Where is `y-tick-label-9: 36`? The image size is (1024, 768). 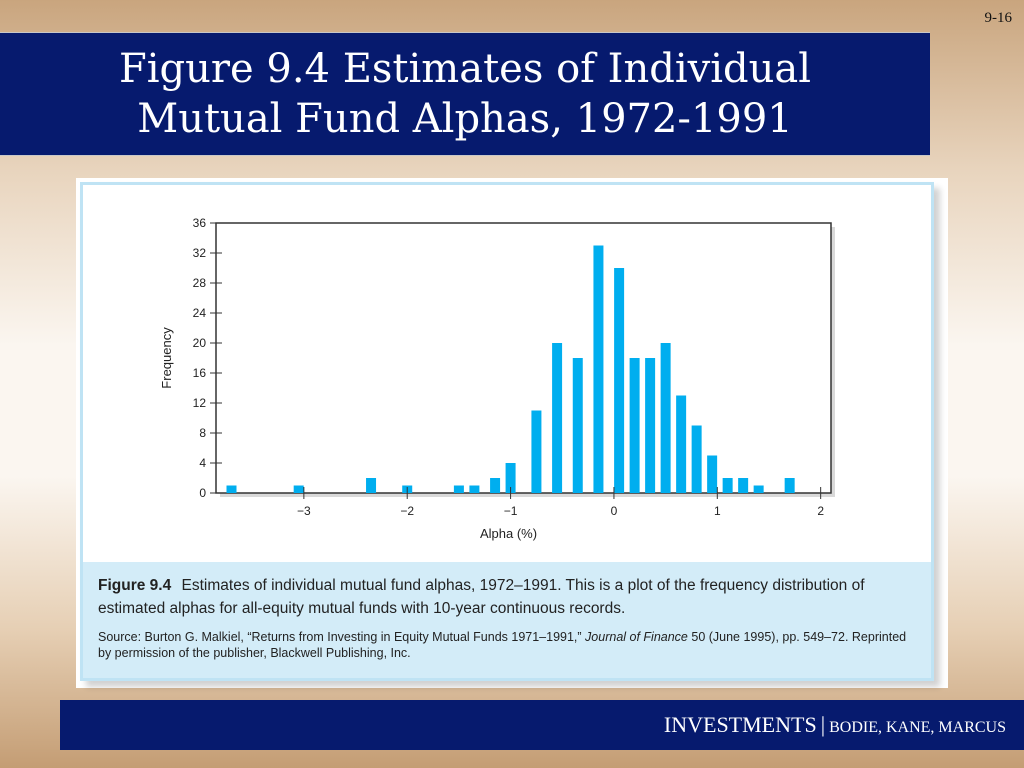 y-tick-label-9: 36 is located at coordinates (200, 223).